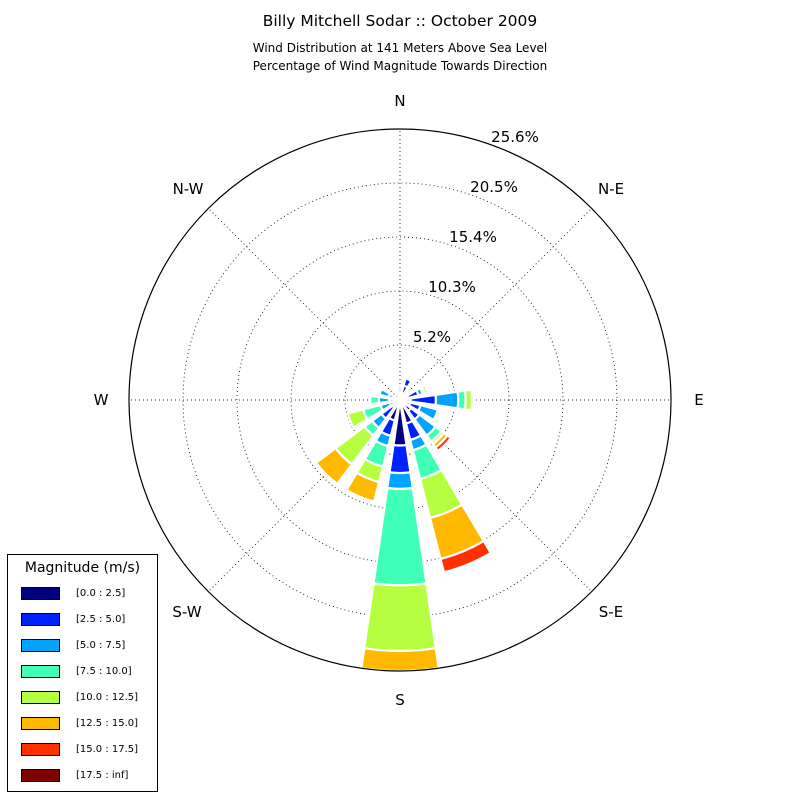 The image size is (800, 800). I want to click on legend-label: [0.0 : 2.5], so click(101, 593).